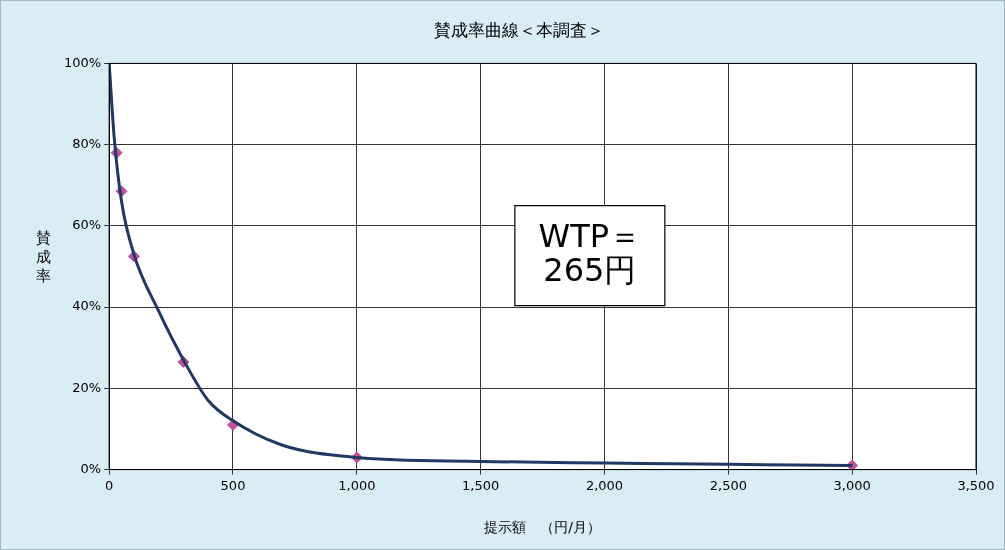  What do you see at coordinates (542, 527) in the screenshot?
I see `x-axis-title: 提示額 （円/月）` at bounding box center [542, 527].